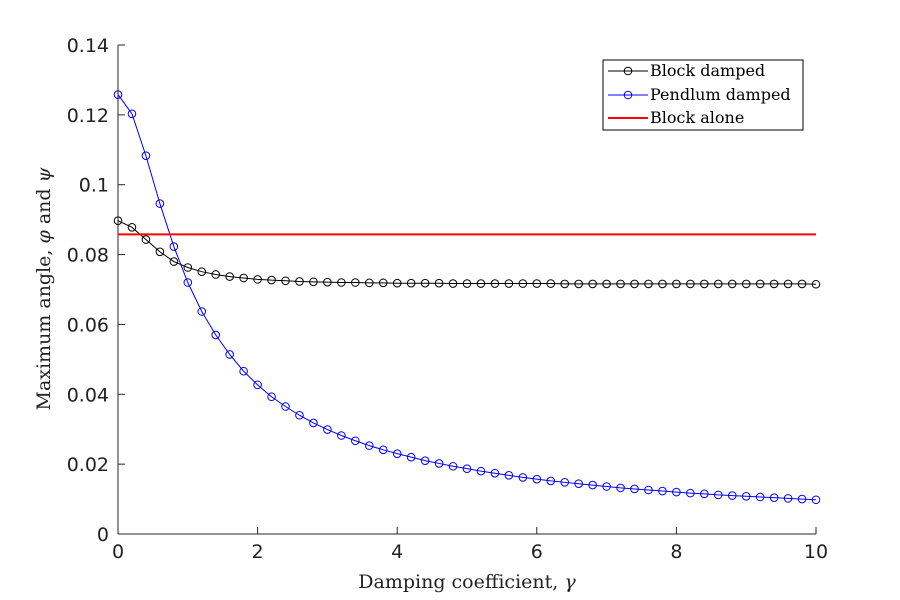  Describe the element at coordinates (537, 552) in the screenshot. I see `x-tick-label: 6` at that location.